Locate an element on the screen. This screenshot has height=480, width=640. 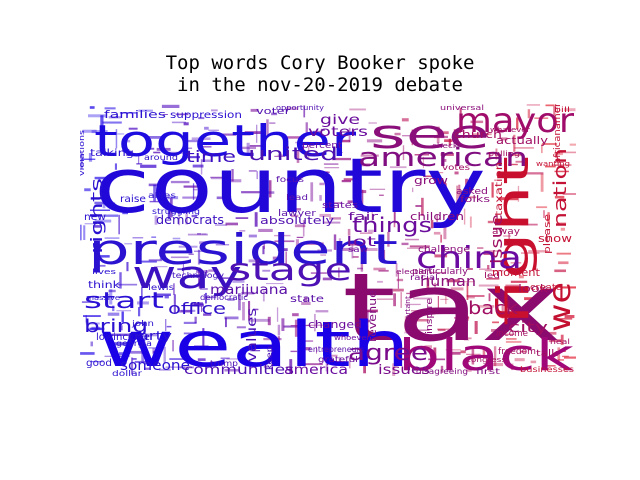
word-important: important is located at coordinates (408, 315).